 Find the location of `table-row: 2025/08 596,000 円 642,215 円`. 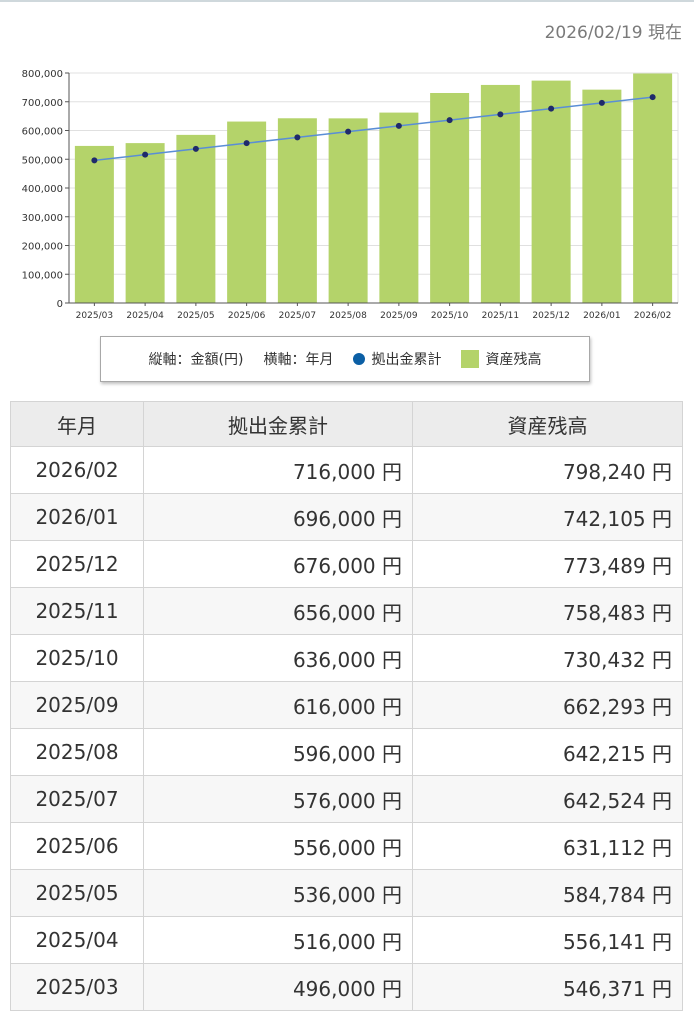

table-row: 2025/08 596,000 円 642,215 円 is located at coordinates (346, 752).